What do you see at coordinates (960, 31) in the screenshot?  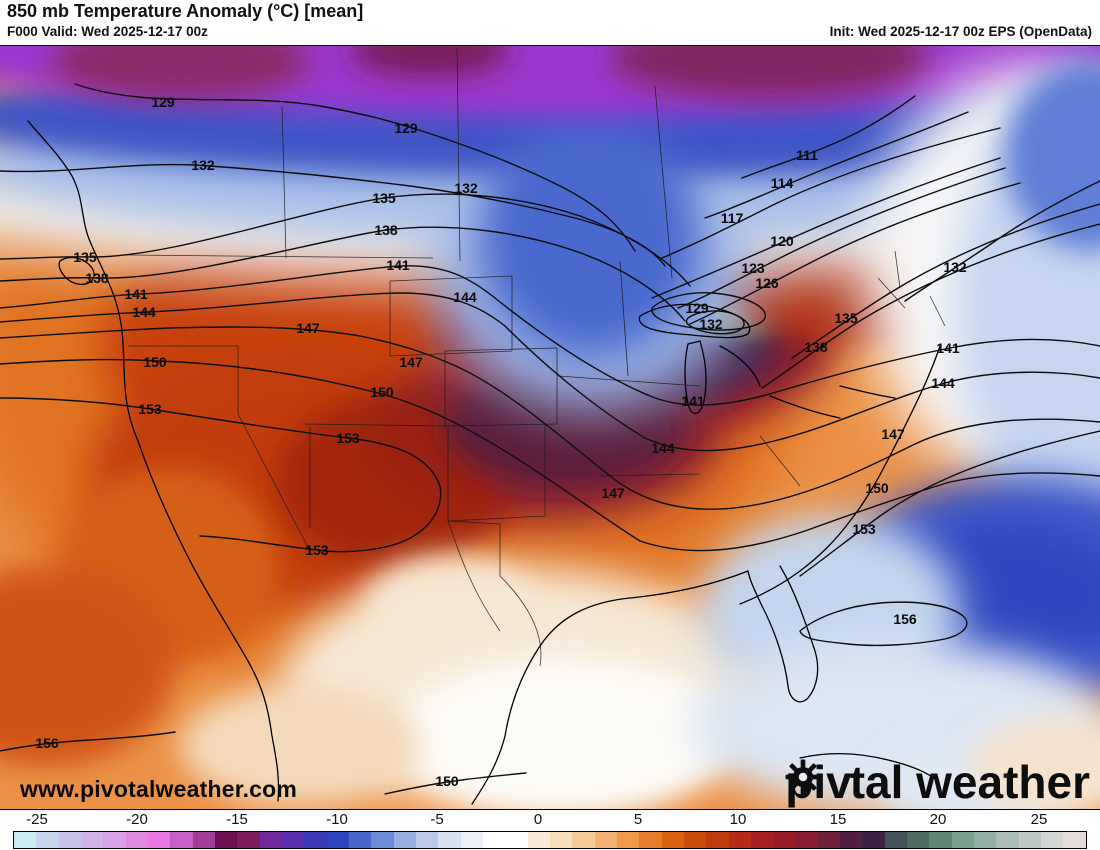 I see `init-time-text: Init: Wed 2025-12-17 00z EPS (OpenData)` at bounding box center [960, 31].